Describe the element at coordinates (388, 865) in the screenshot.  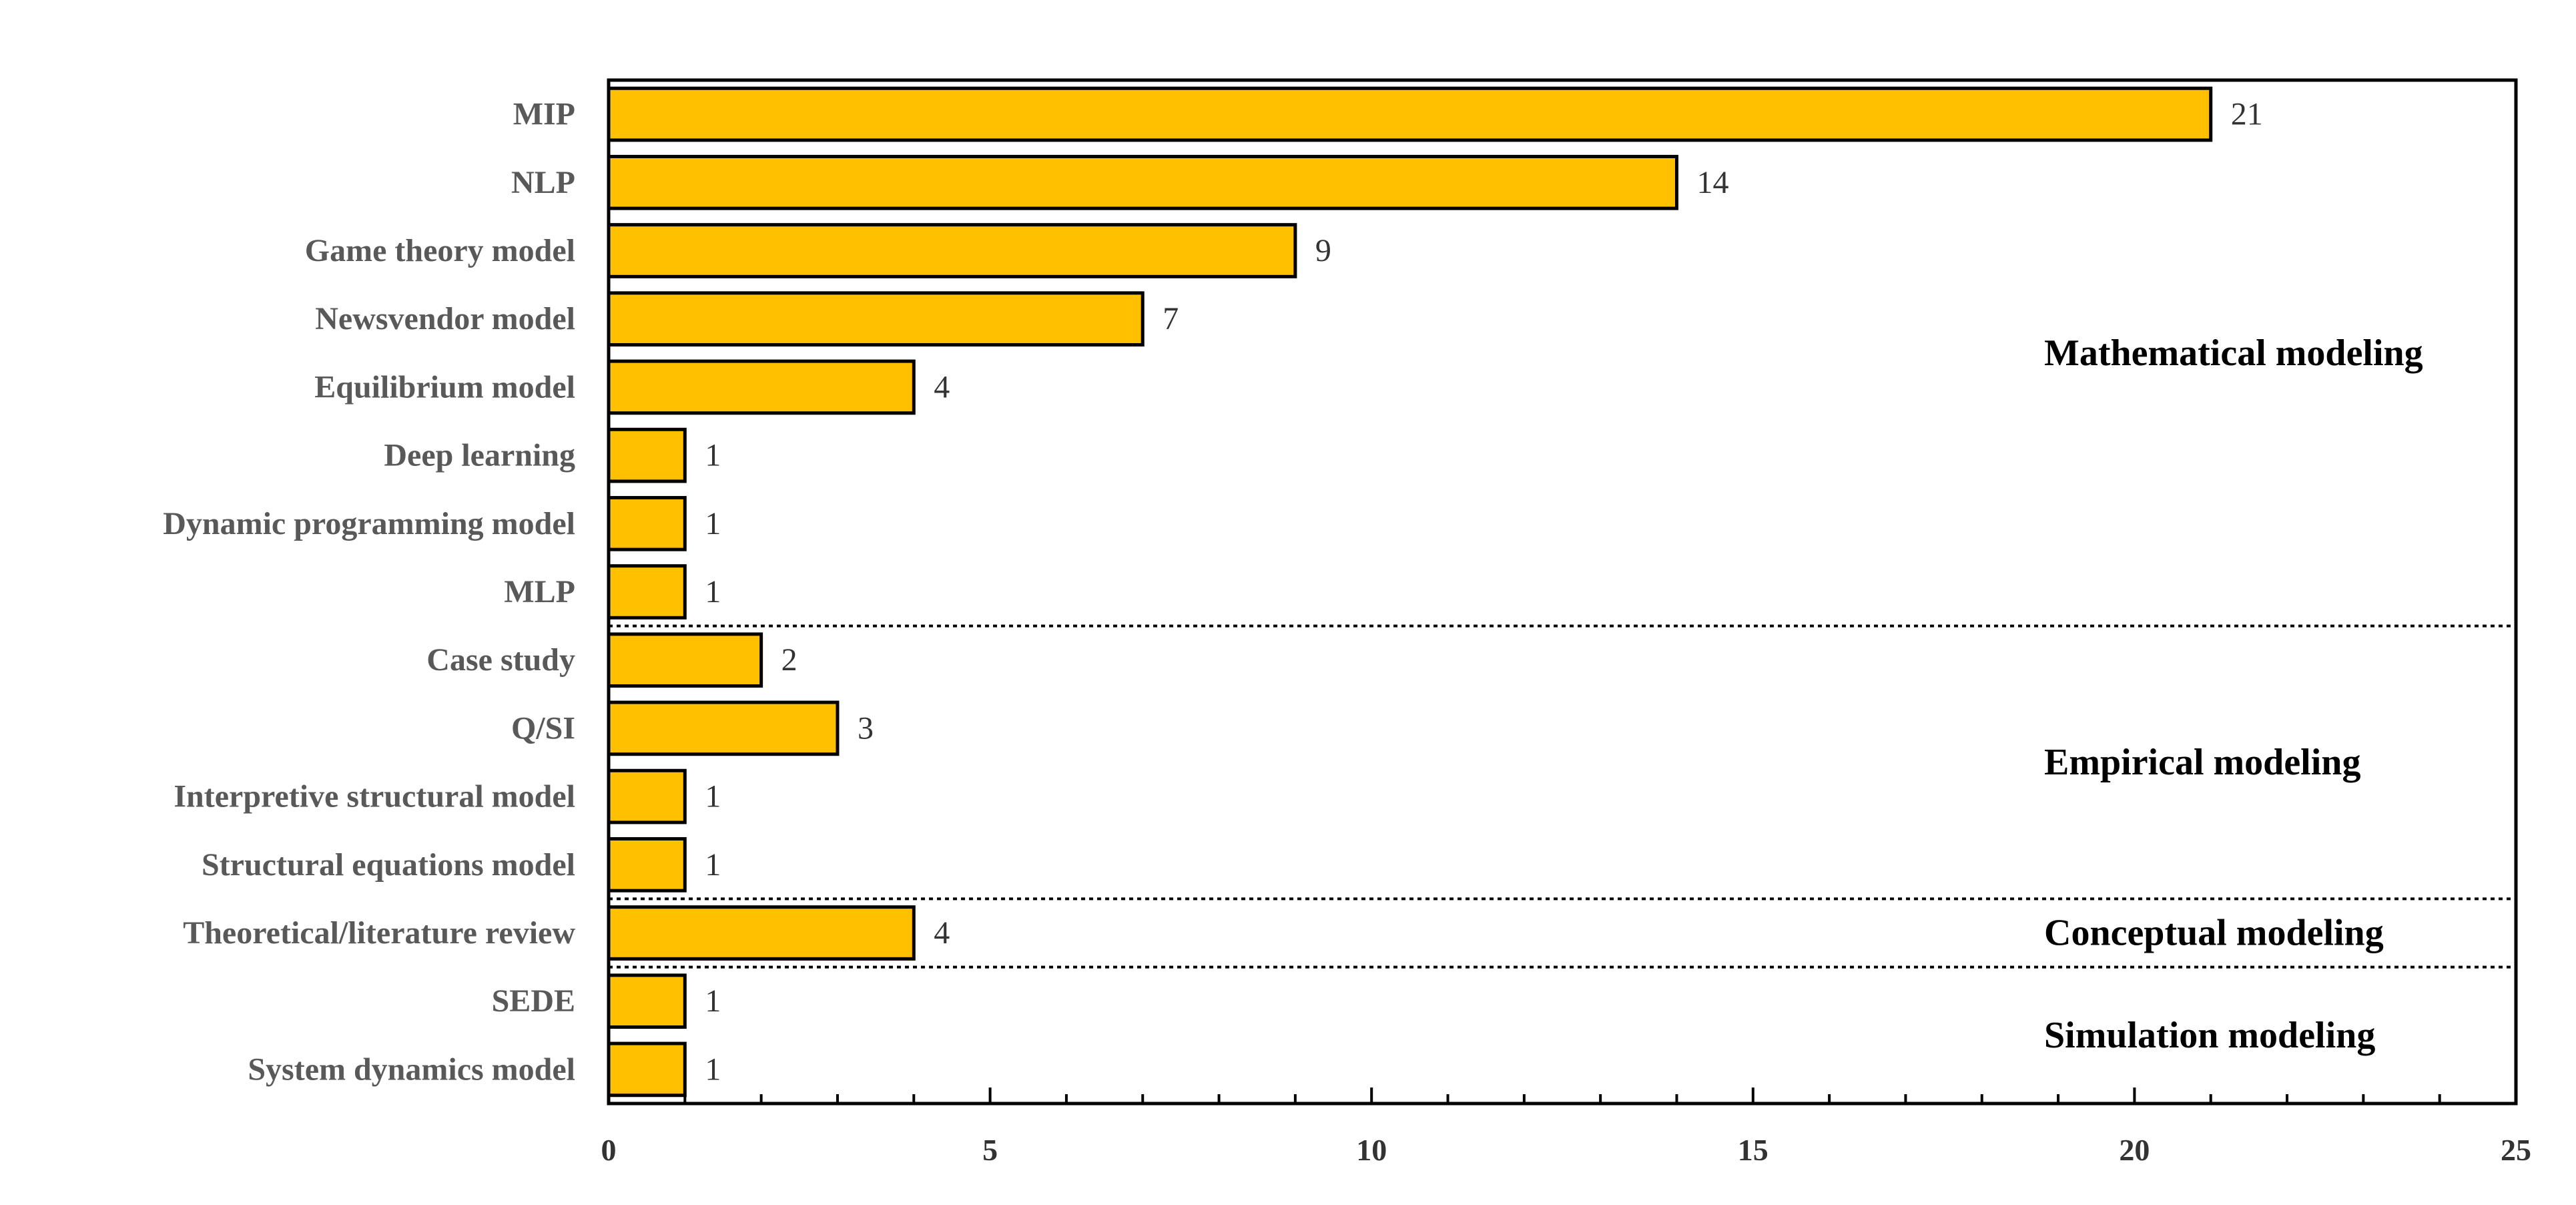
I see `category-label: Structural equations model` at that location.